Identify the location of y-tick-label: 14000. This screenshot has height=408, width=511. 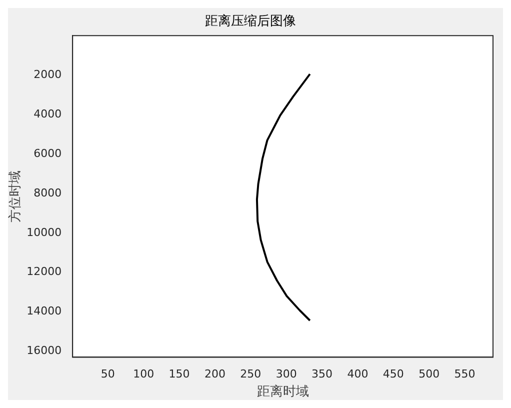
(44, 311).